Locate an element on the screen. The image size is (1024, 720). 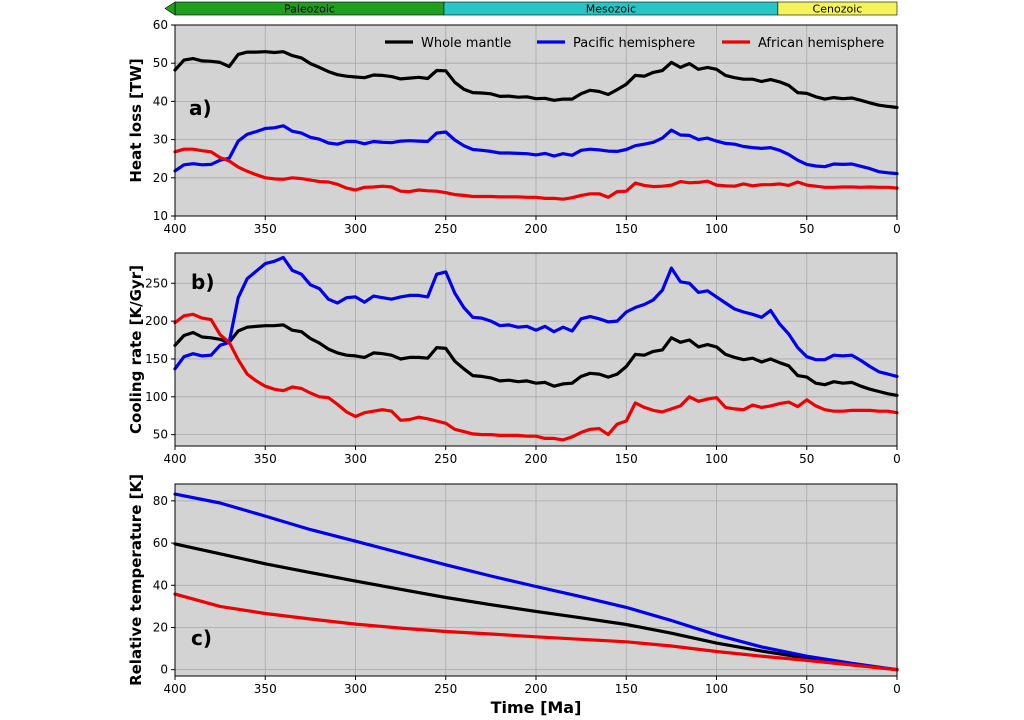
y-tick-label: 80 is located at coordinates (160, 501).